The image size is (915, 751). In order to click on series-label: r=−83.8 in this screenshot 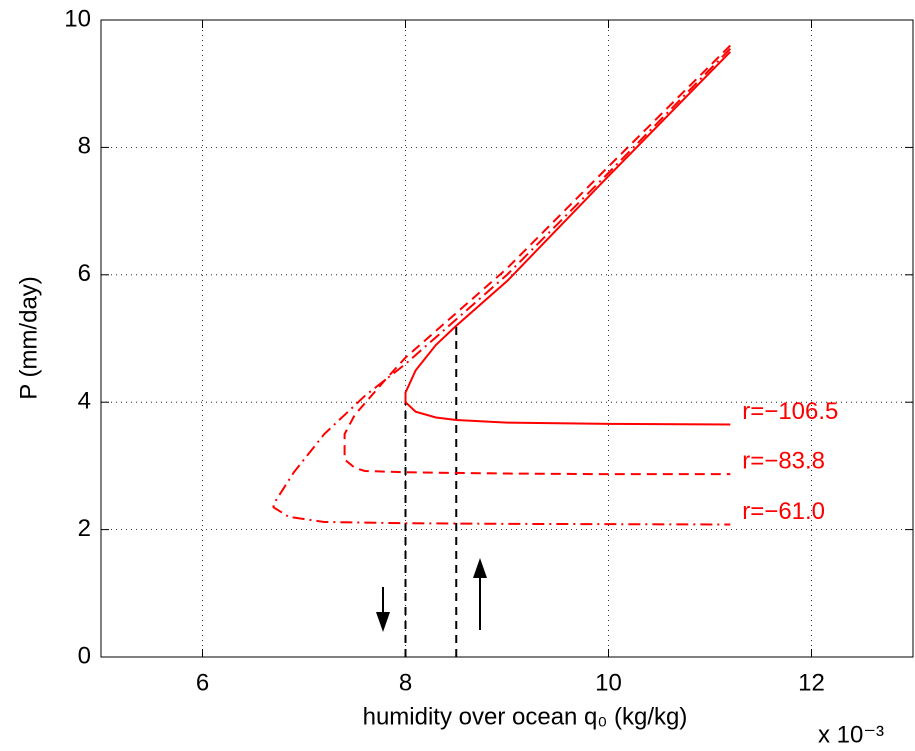, I will do `click(783, 461)`.